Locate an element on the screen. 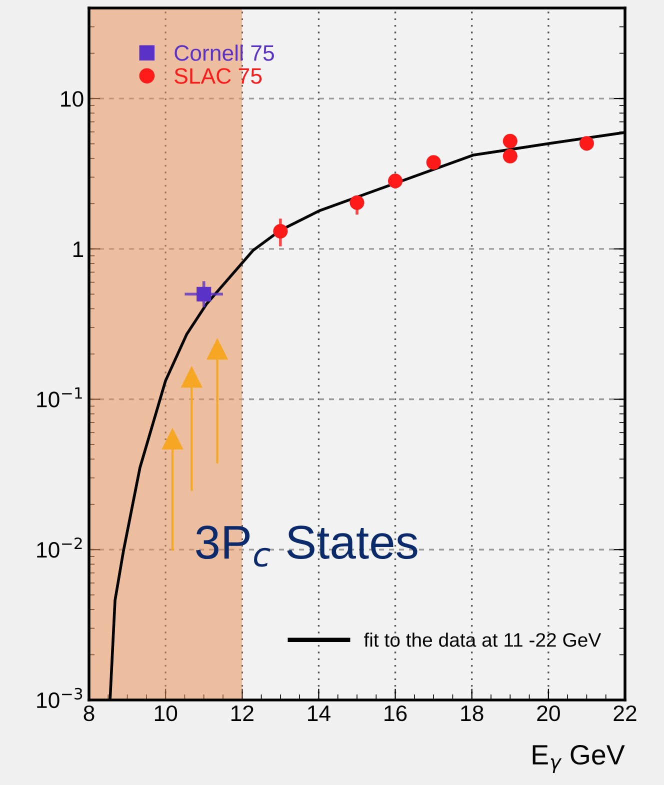  x-tick-label: 16 is located at coordinates (395, 713).